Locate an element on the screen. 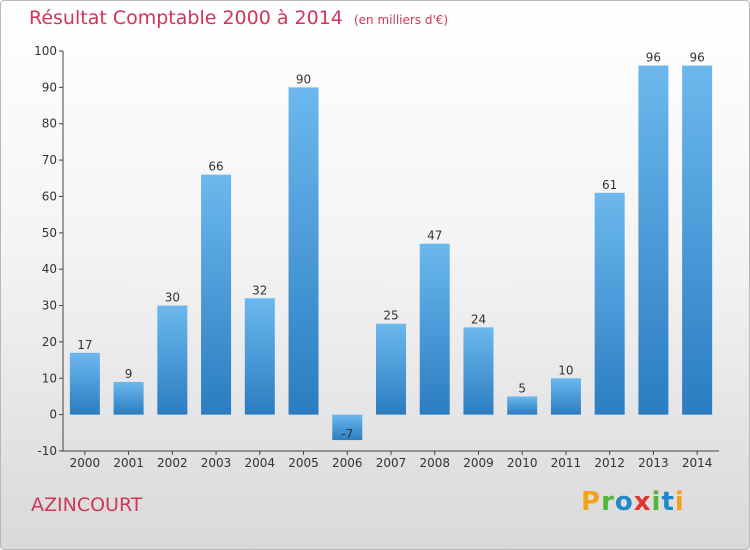 The width and height of the screenshot is (750, 550). x-tick-label: 2002 is located at coordinates (172, 463).